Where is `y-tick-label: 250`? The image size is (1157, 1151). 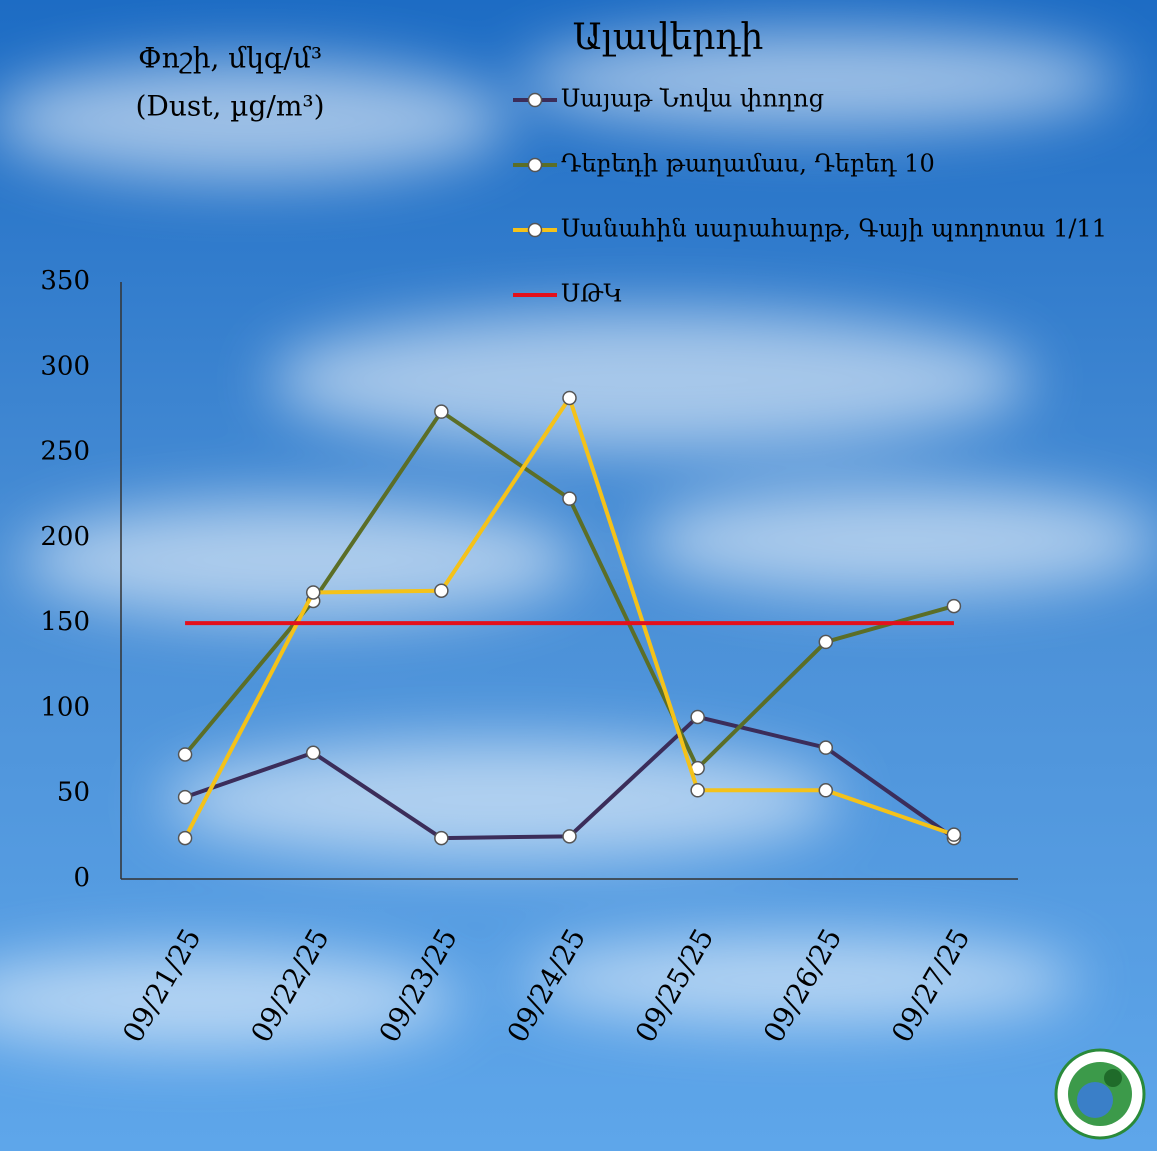
y-tick-label: 250 is located at coordinates (65, 452).